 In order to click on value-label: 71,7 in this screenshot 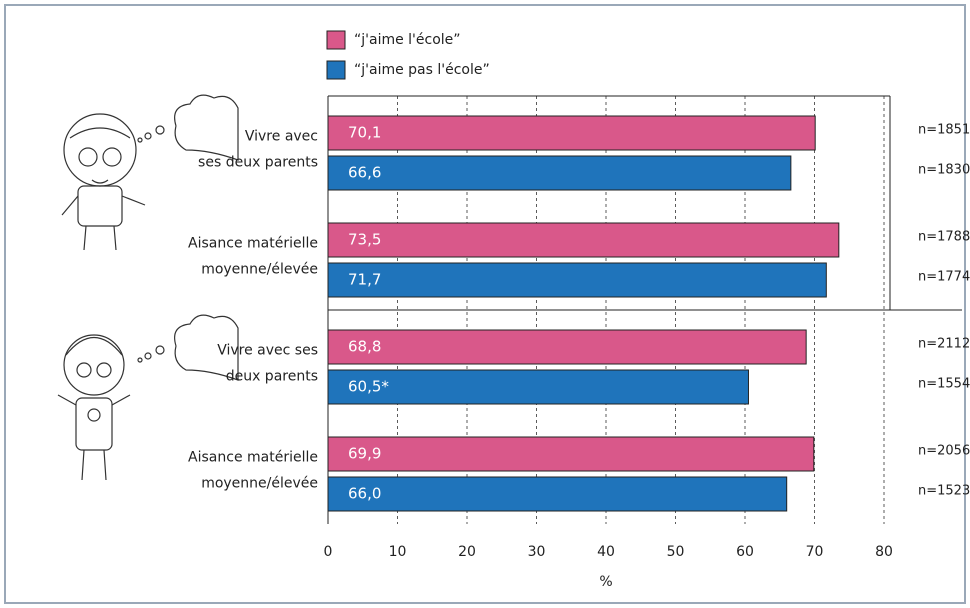, I will do `click(364, 280)`.